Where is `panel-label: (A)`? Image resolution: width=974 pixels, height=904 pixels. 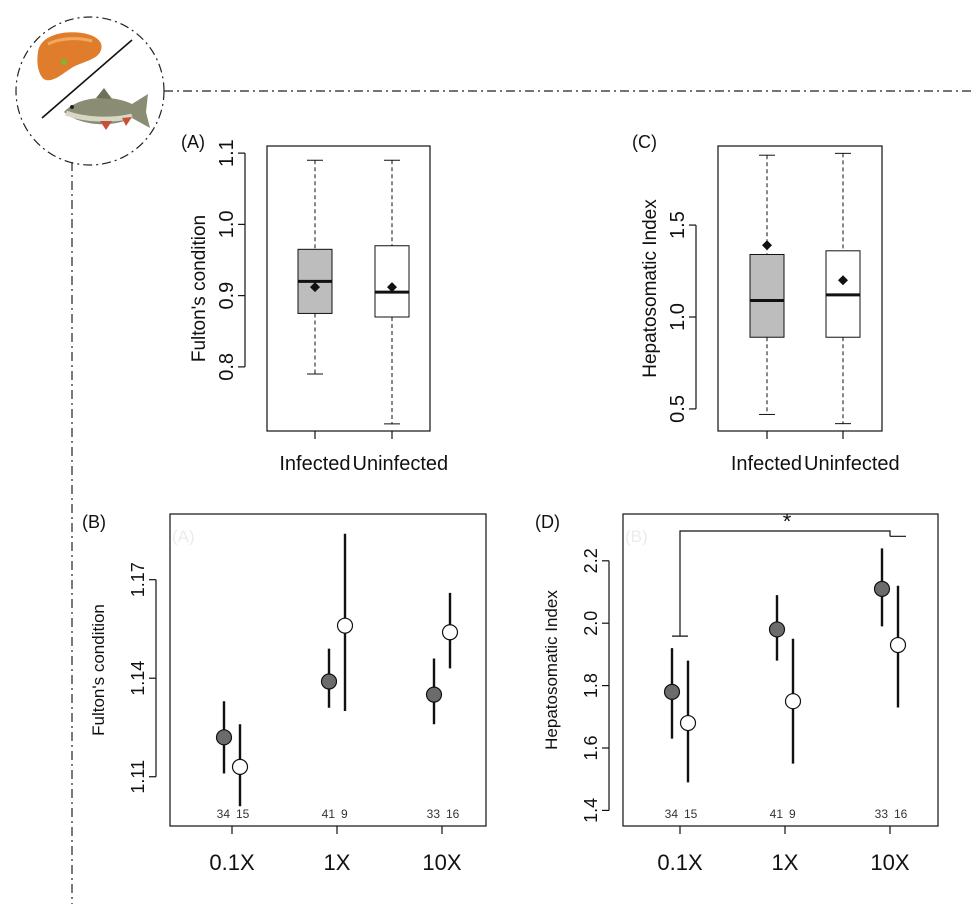 panel-label: (A) is located at coordinates (193, 142).